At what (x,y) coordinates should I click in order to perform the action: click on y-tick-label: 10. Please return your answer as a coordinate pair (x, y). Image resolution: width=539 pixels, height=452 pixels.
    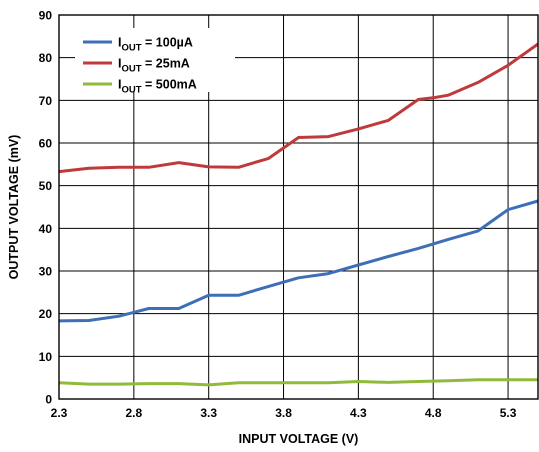
    Looking at the image, I should click on (46, 357).